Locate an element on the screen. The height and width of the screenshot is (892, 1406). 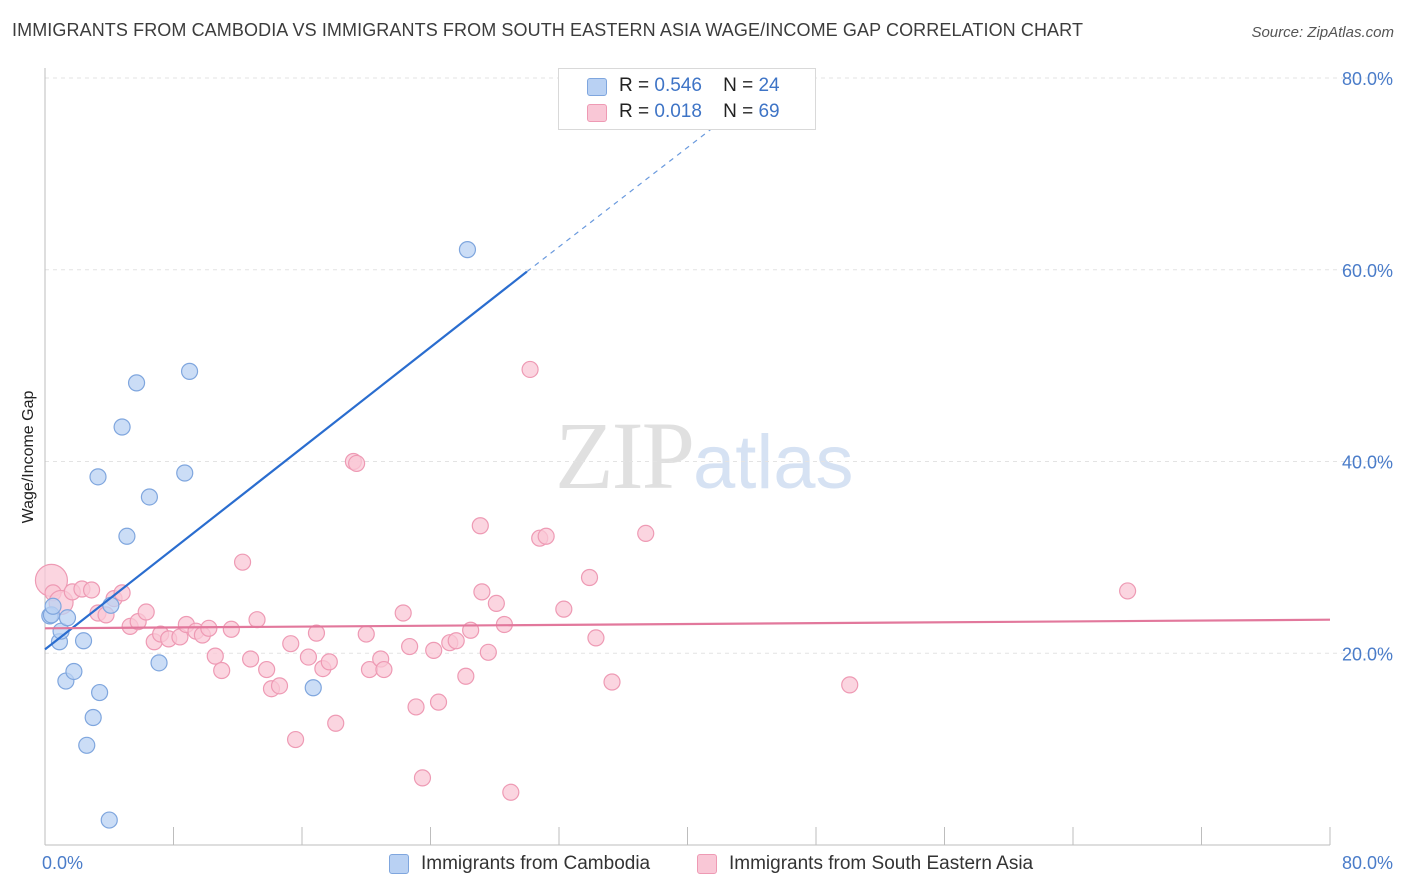
legend-text-cambodia: R = 0.546 N = 24 is located at coordinates (699, 86).